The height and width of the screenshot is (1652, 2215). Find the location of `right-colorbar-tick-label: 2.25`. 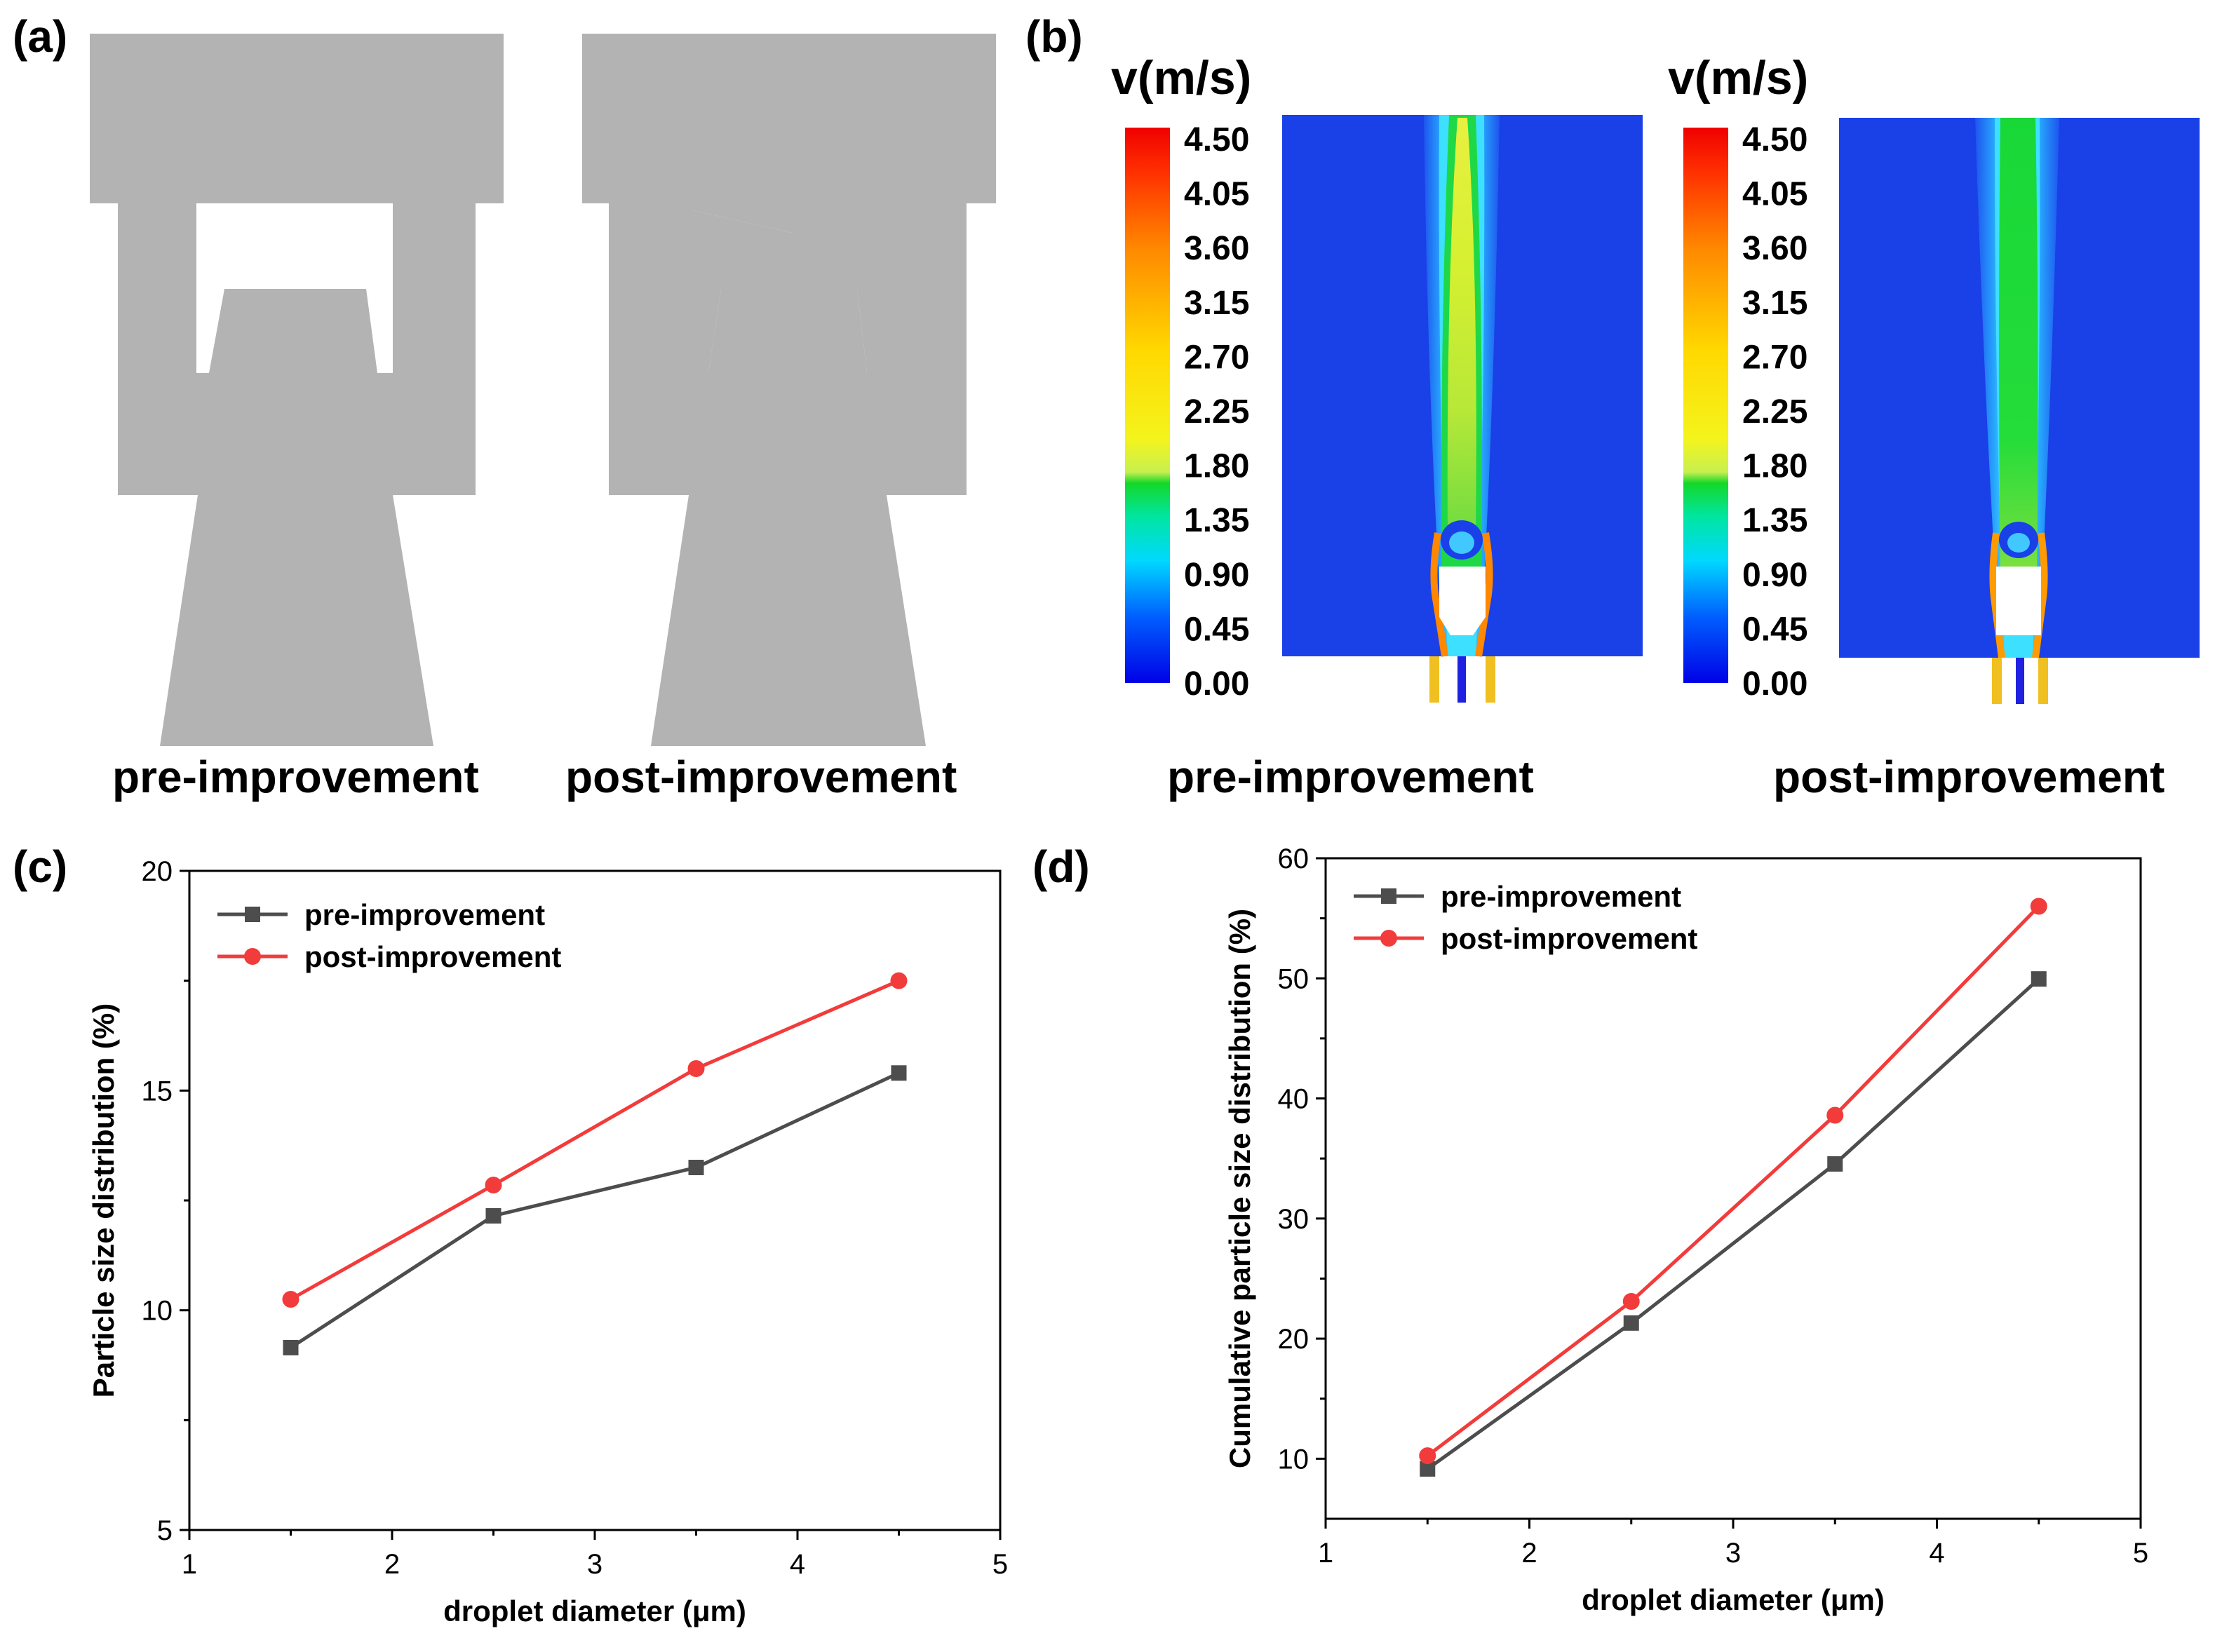

right-colorbar-tick-label: 2.25 is located at coordinates (1774, 412).